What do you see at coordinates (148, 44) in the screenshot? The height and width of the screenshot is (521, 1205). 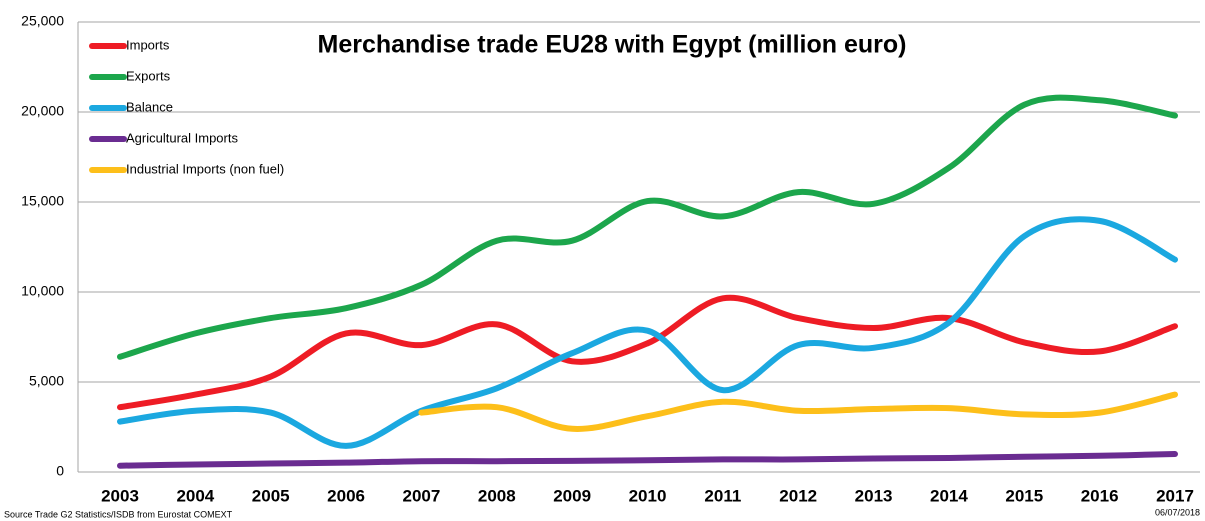 I see `legend-label: Imports` at bounding box center [148, 44].